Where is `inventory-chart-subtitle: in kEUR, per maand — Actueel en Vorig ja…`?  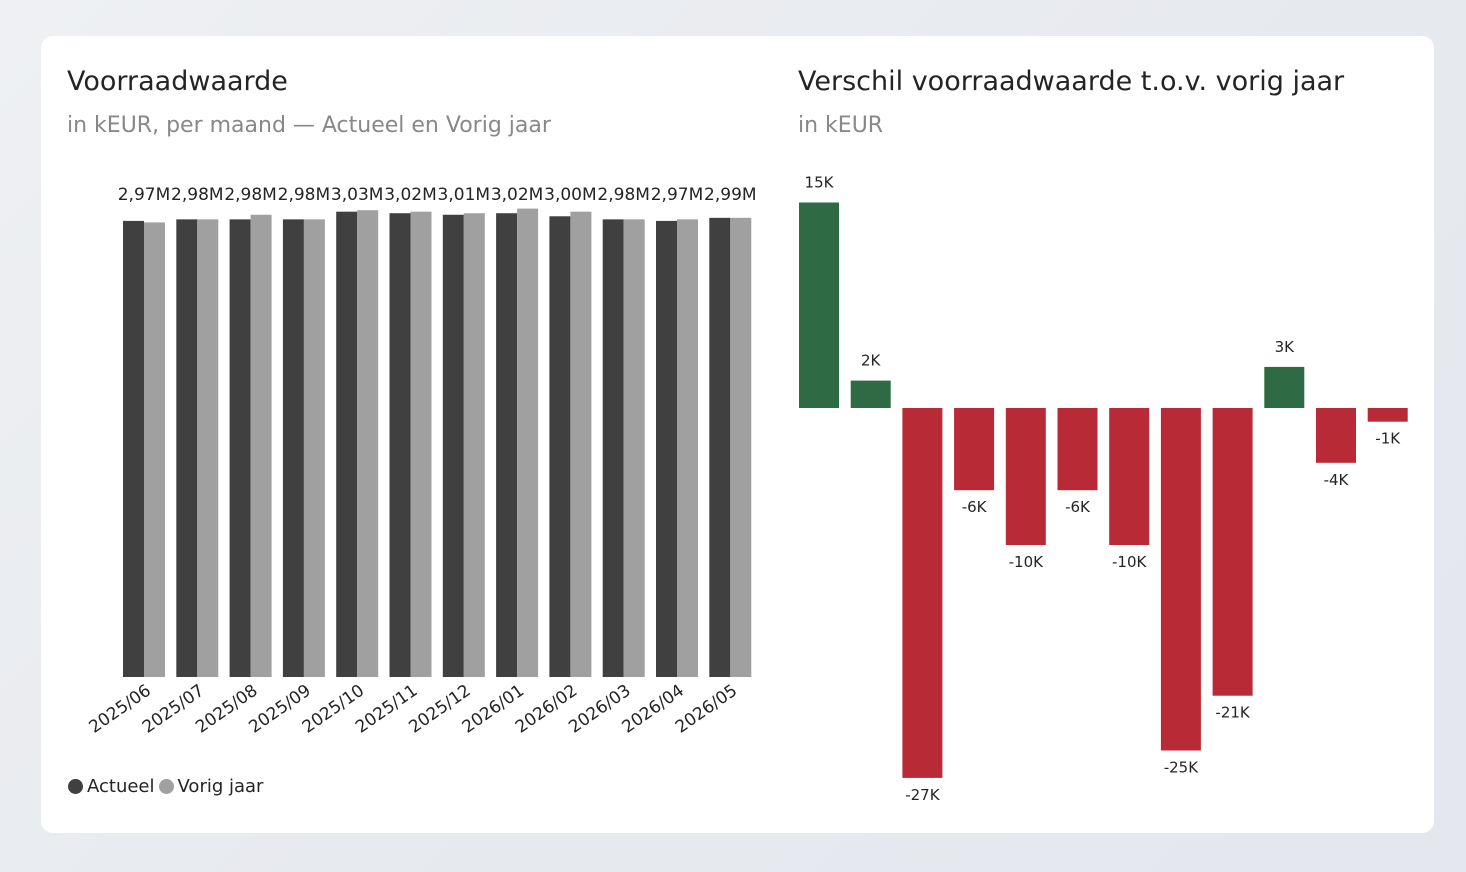
inventory-chart-subtitle: in kEUR, per maand — Actueel en Vorig ja… is located at coordinates (309, 125).